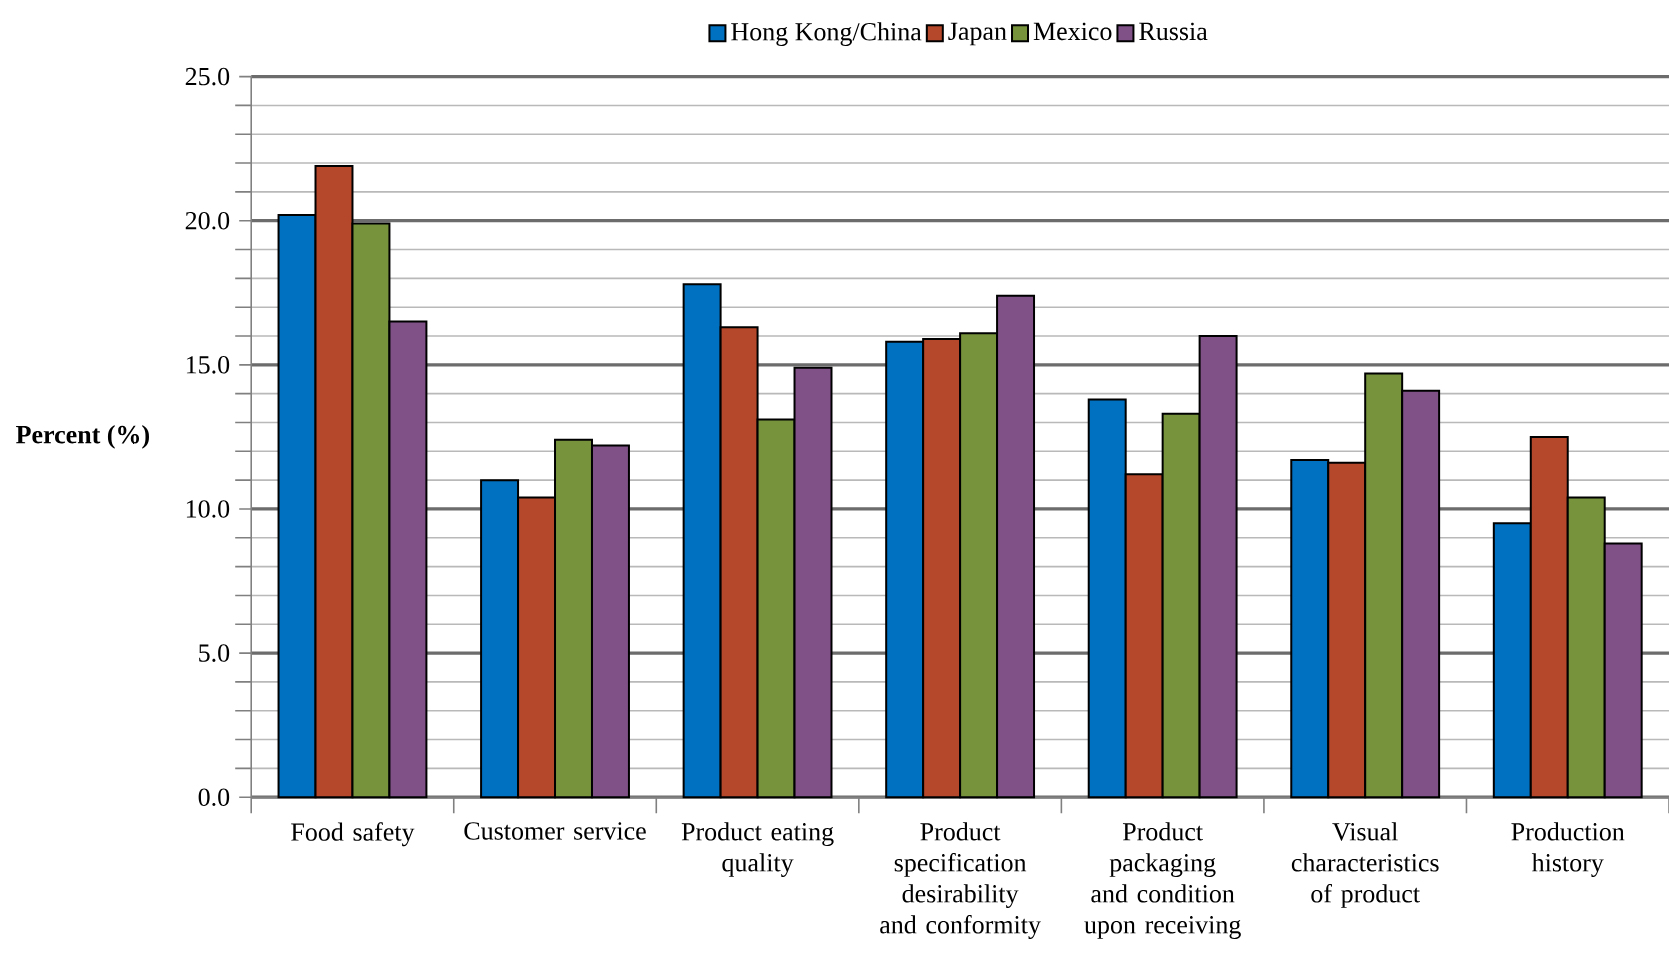 The image size is (1669, 953). Describe the element at coordinates (82, 437) in the screenshot. I see `y-axis-title: Percent (%)` at that location.